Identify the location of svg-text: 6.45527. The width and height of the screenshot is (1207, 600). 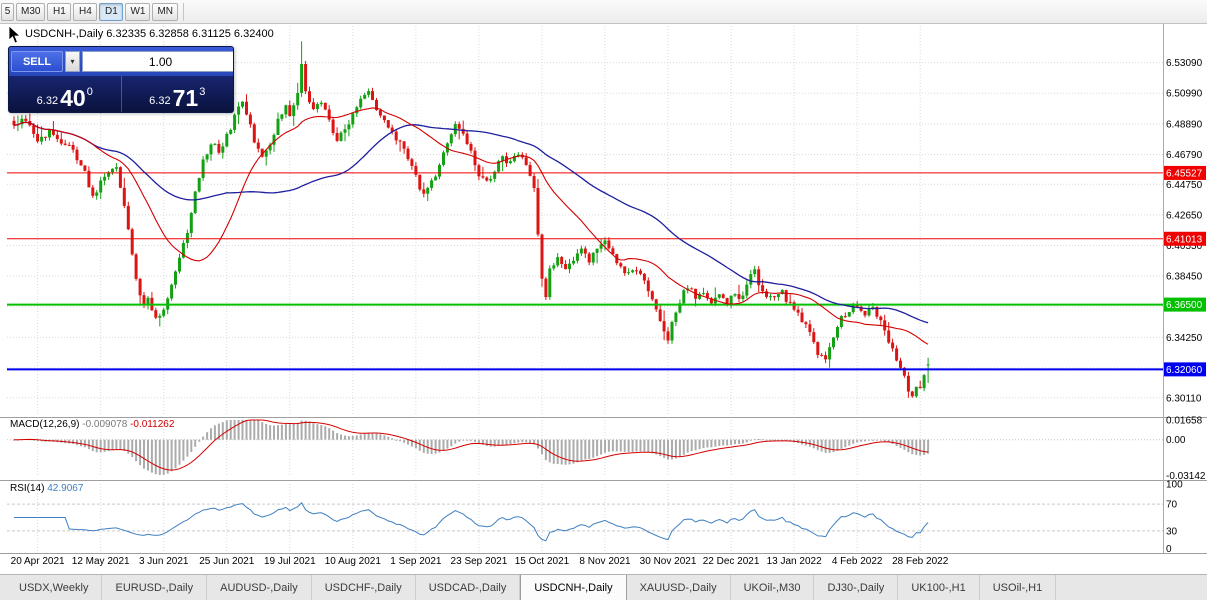
(1184, 173).